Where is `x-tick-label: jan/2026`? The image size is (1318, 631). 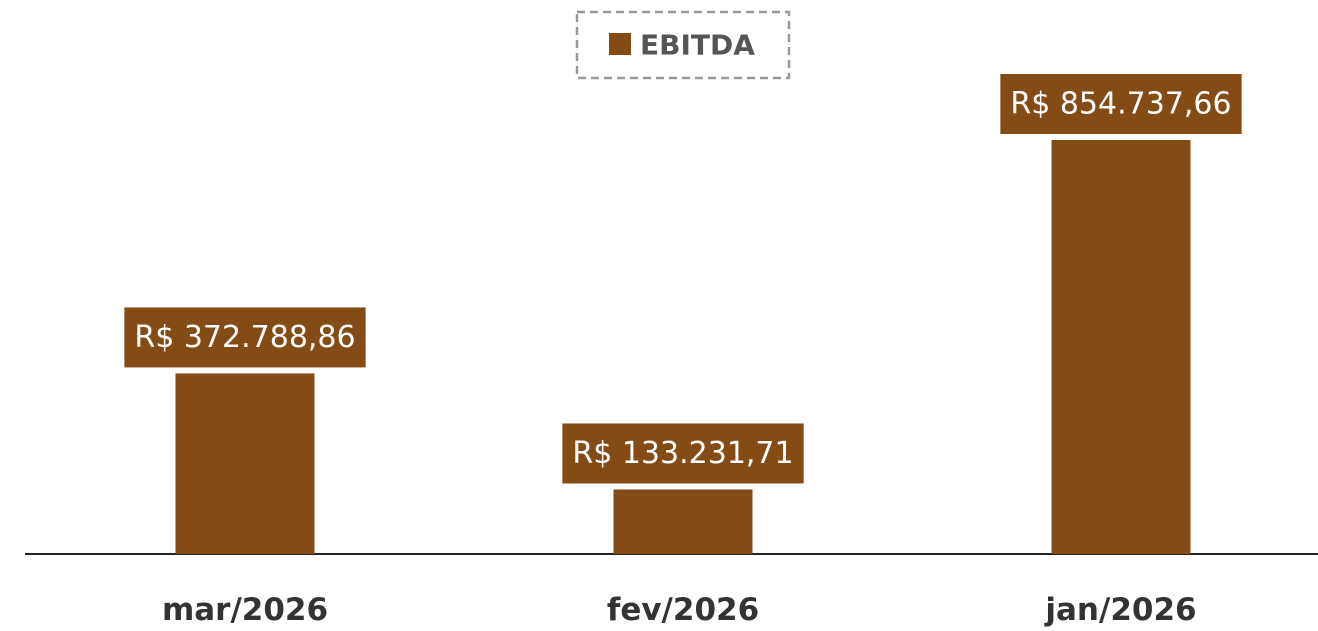
x-tick-label: jan/2026 is located at coordinates (1119, 610).